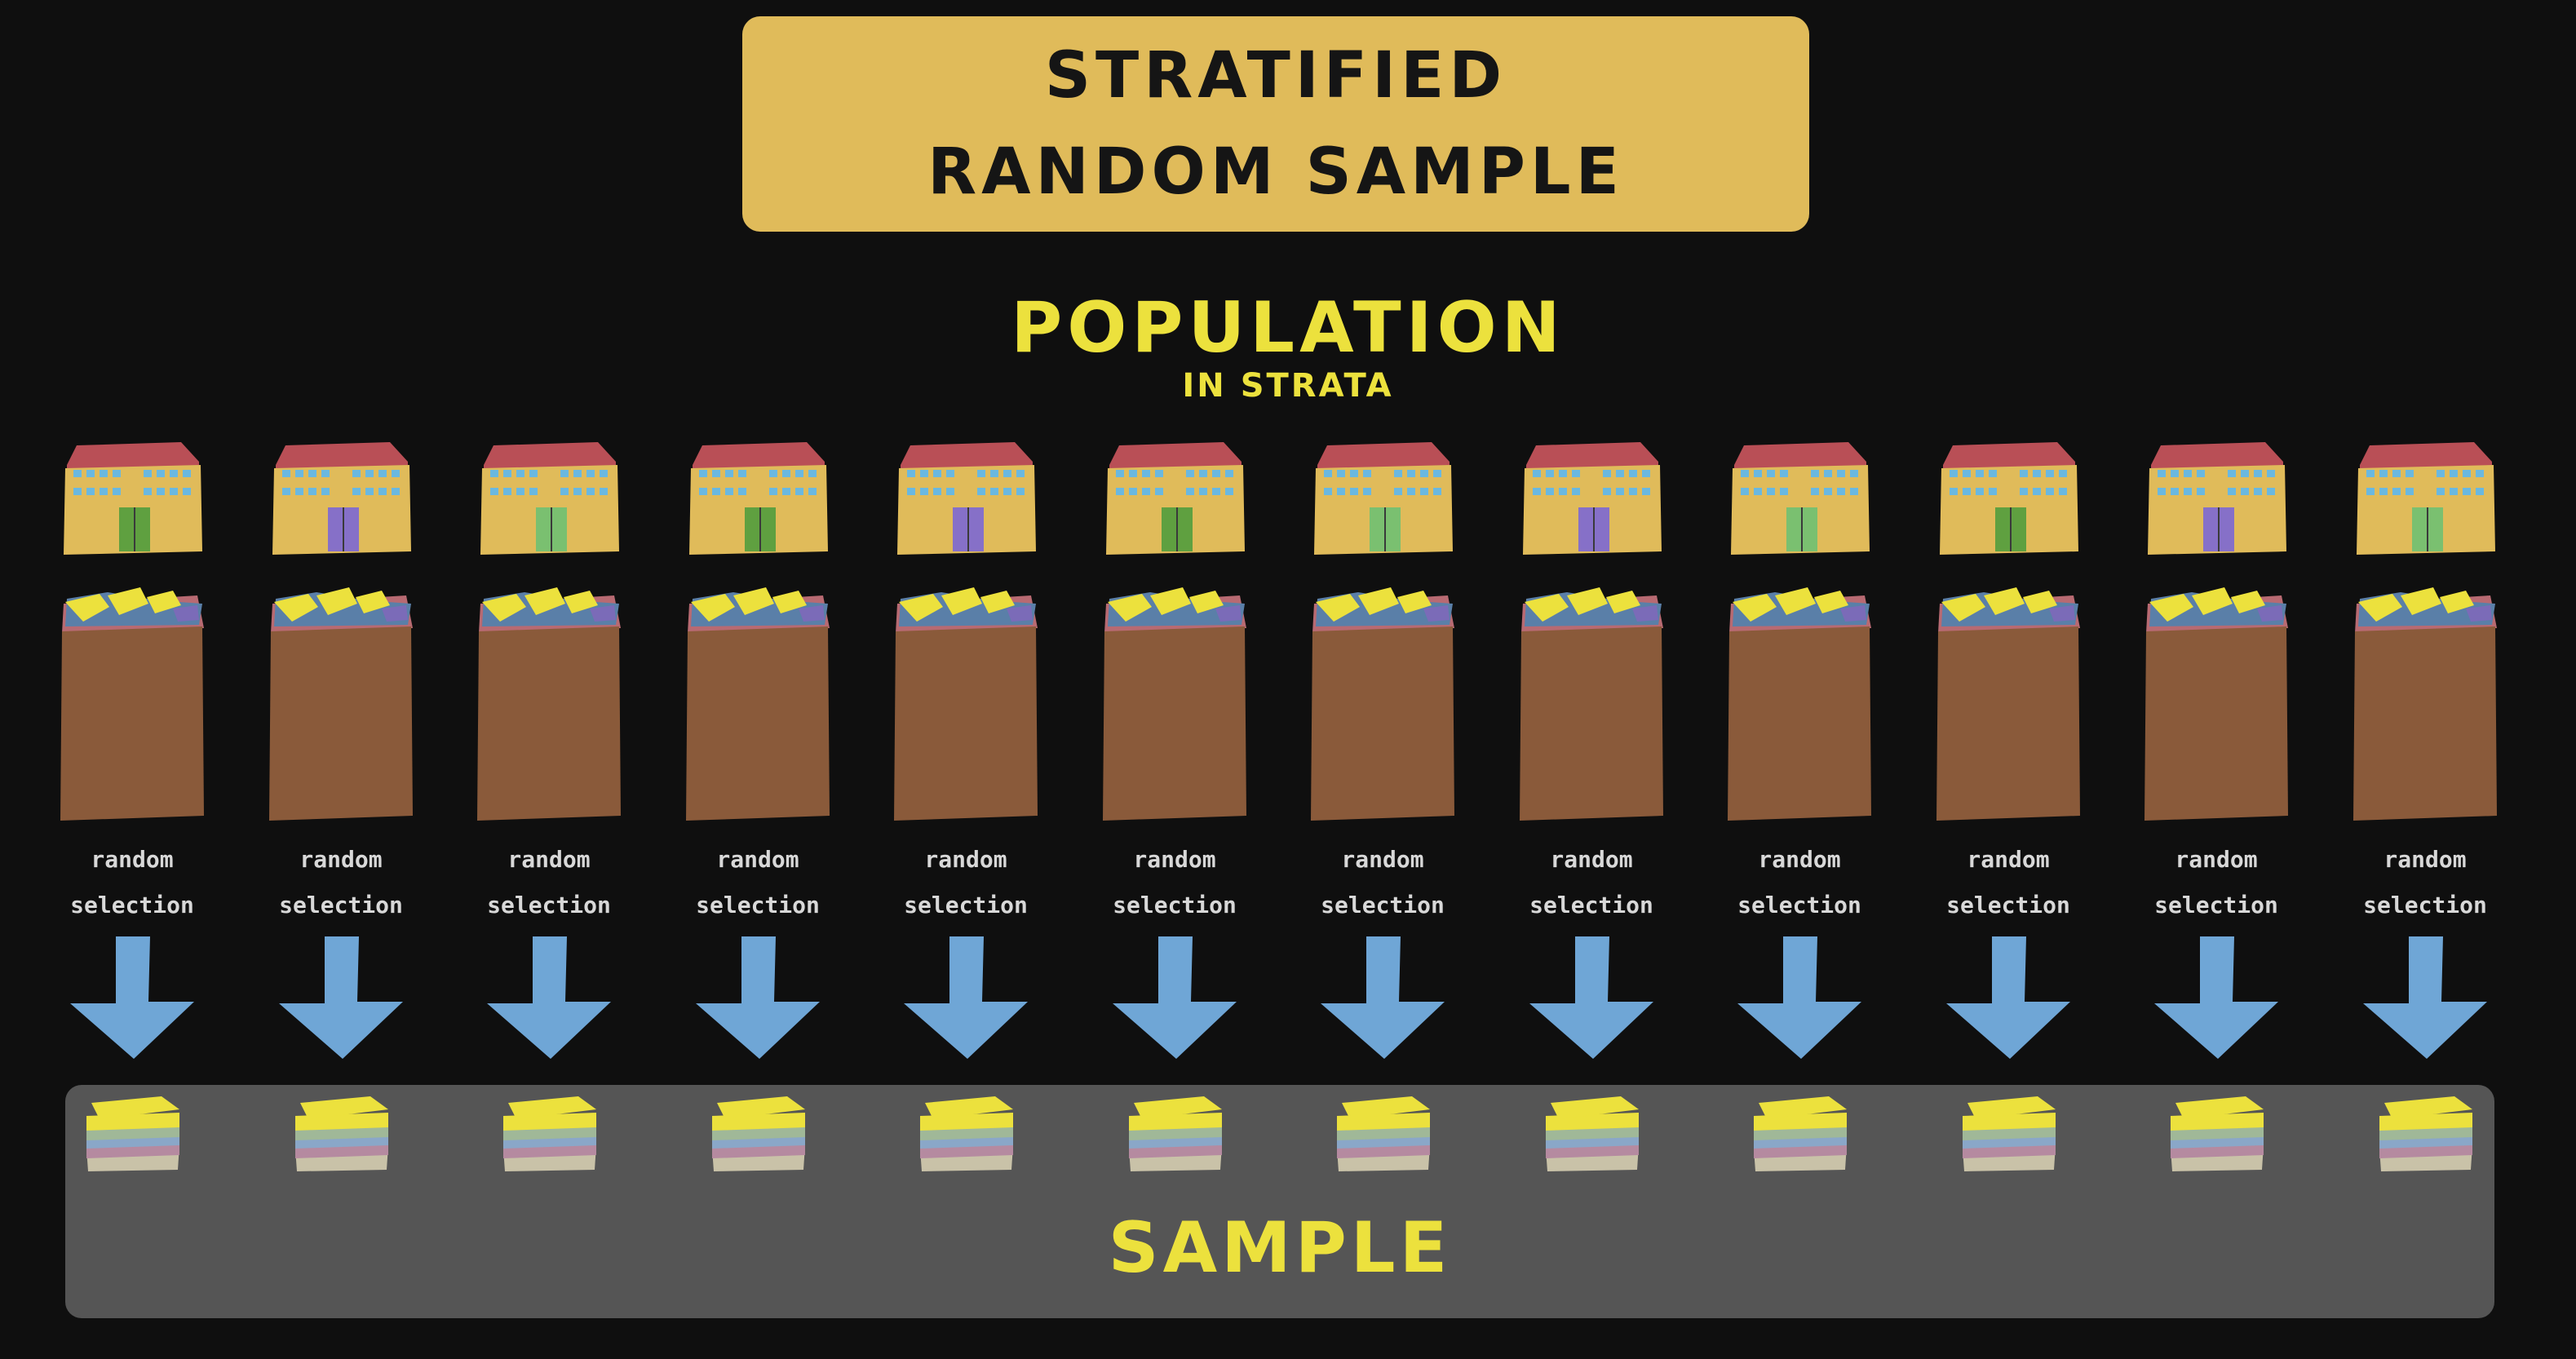 The height and width of the screenshot is (1359, 2576). I want to click on sample-label: SAMPLE, so click(1280, 1248).